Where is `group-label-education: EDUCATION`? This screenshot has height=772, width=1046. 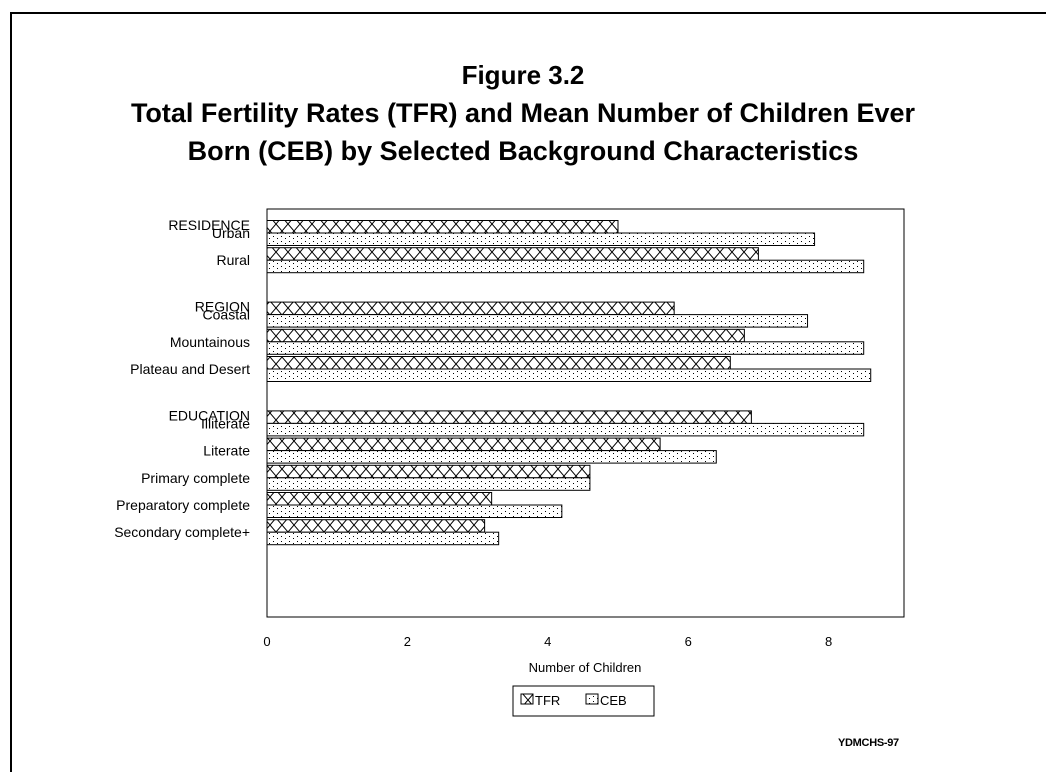
group-label-education: EDUCATION is located at coordinates (209, 415).